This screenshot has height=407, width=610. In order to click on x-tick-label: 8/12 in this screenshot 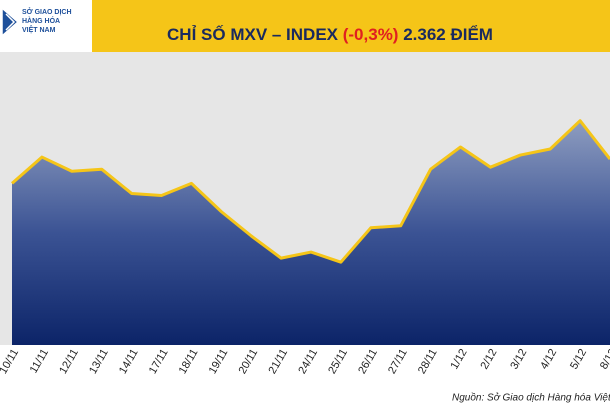, I will do `click(604, 359)`.